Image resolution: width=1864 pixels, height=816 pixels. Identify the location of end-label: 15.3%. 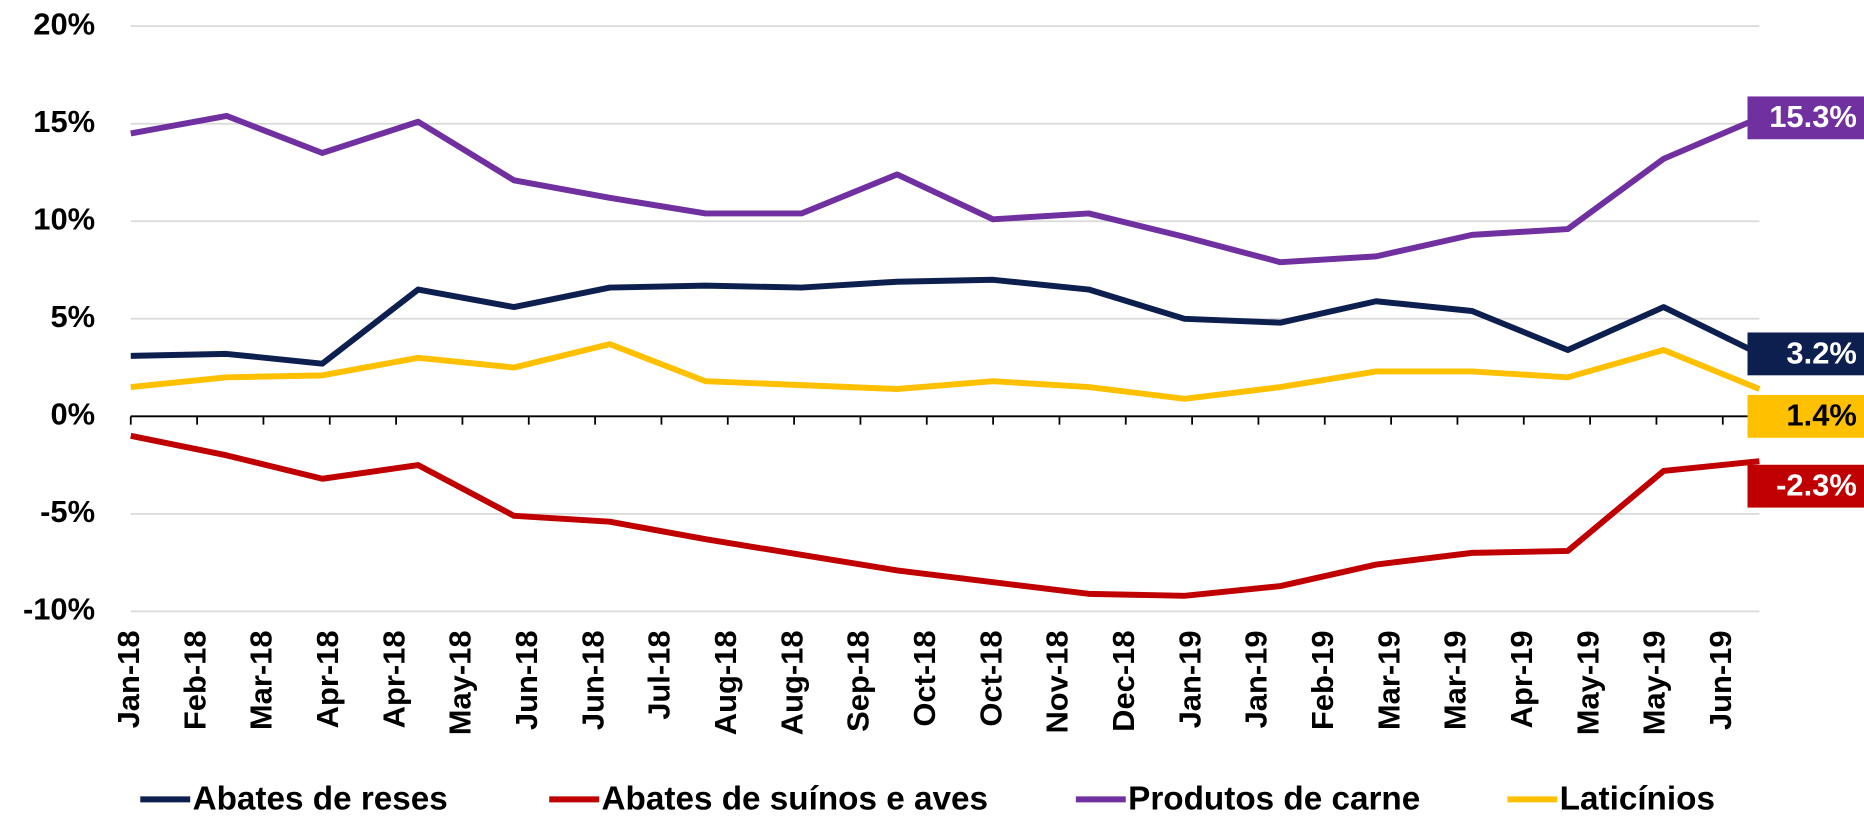
(1805, 118).